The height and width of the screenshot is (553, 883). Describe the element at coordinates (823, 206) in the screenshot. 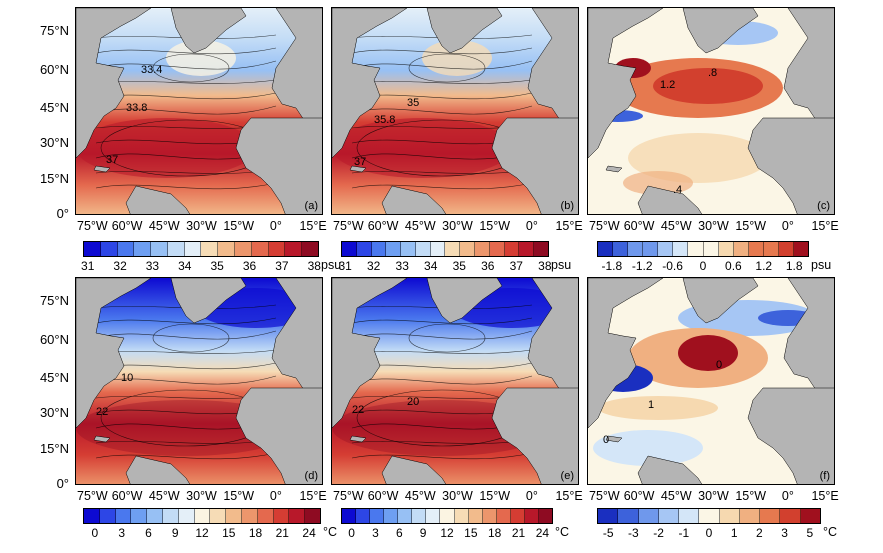

I see `panel-label: (c)` at that location.